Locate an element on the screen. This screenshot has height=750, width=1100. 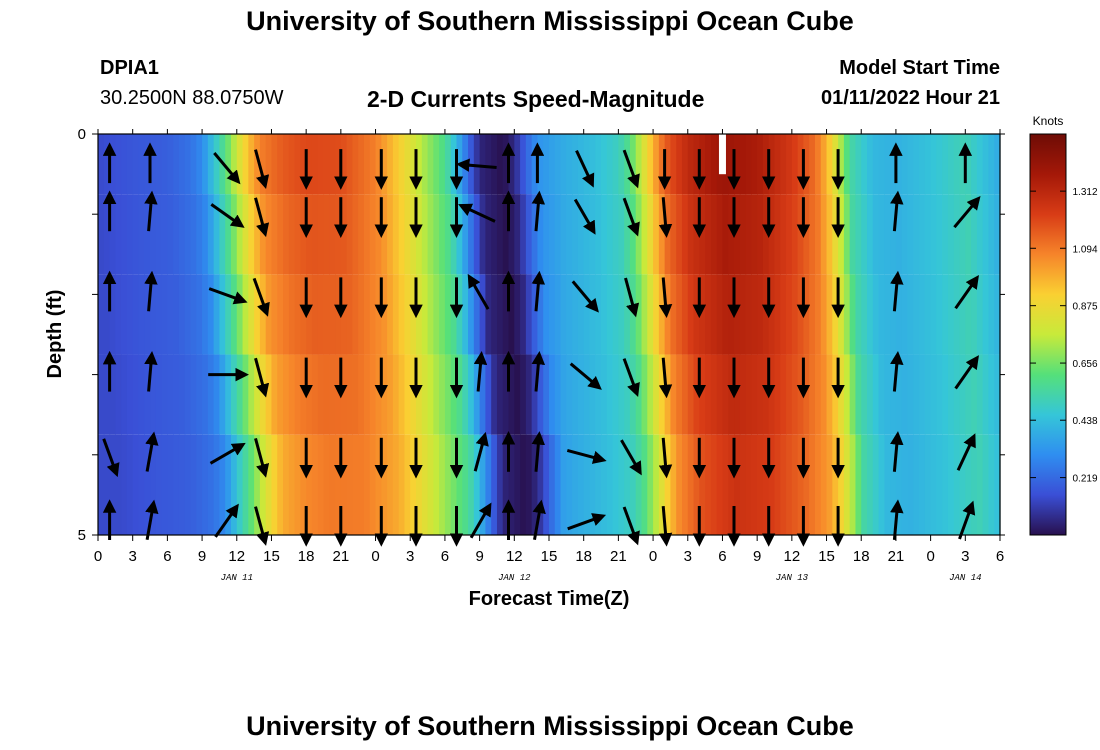
model-start-label: Model Start Time is located at coordinates (919, 68).